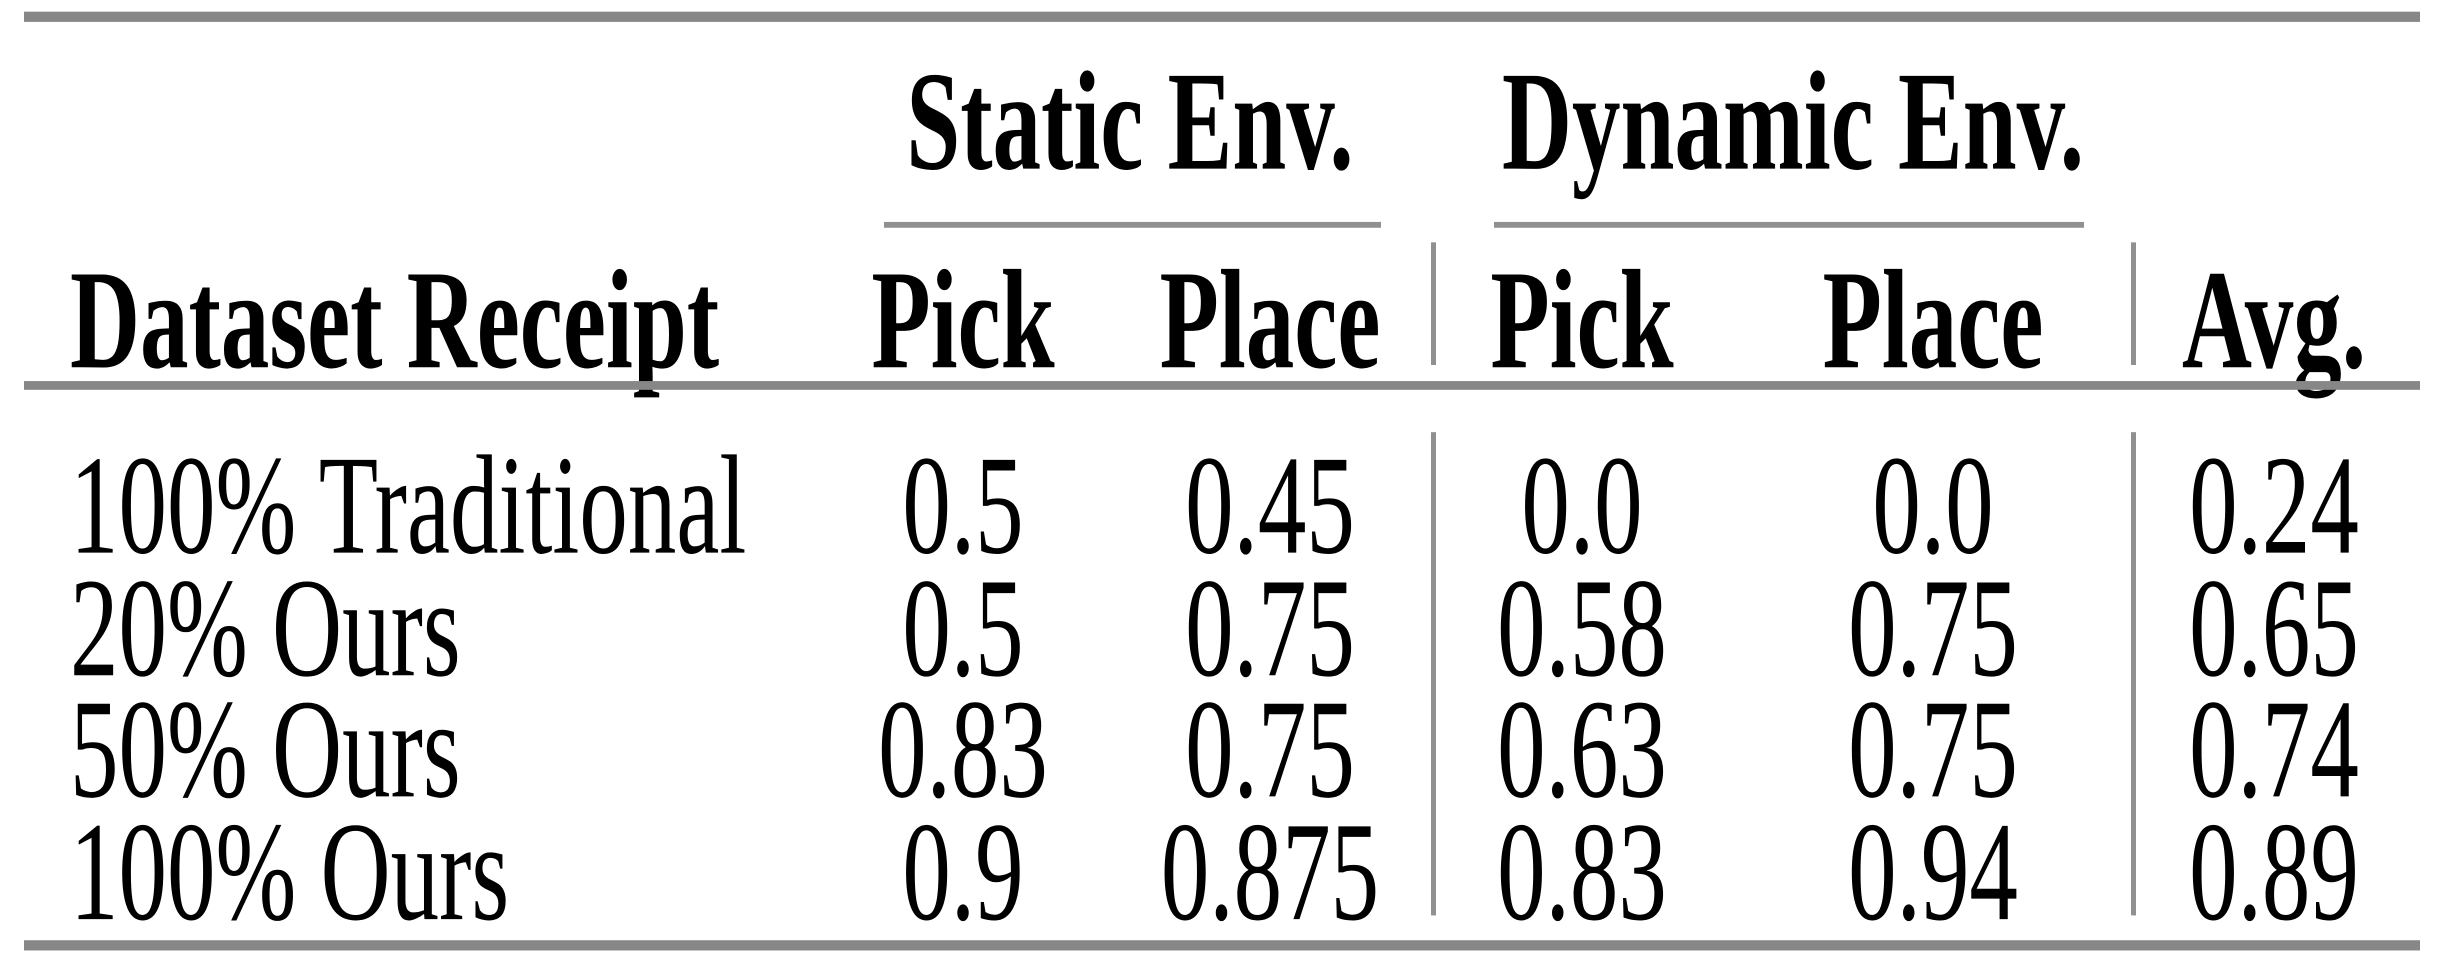  What do you see at coordinates (1433, 303) in the screenshot?
I see `header-divider-static-dynamic` at bounding box center [1433, 303].